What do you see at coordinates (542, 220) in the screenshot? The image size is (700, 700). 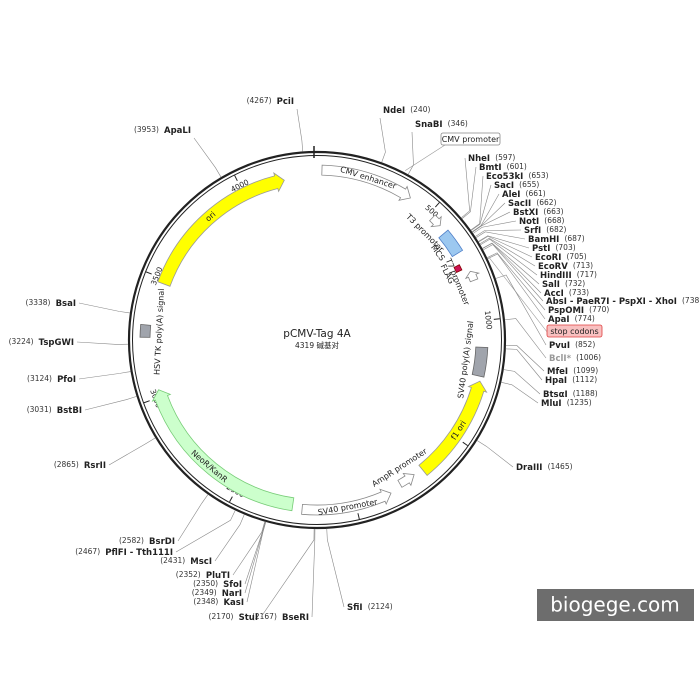 I see `site-label: NotI (668)` at bounding box center [542, 220].